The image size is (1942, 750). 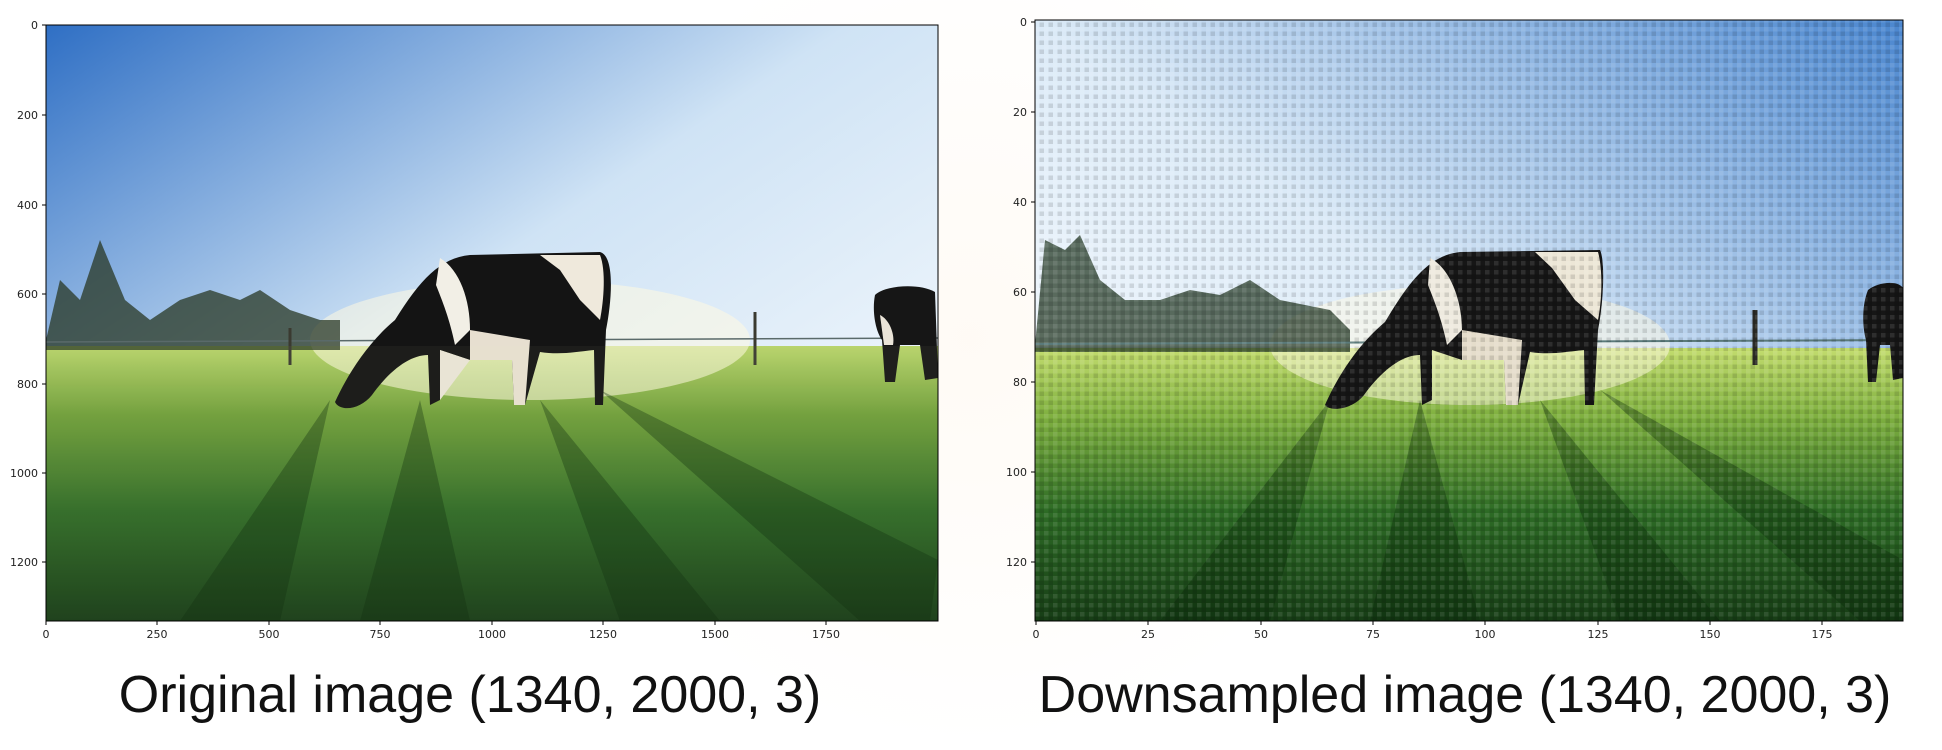 I want to click on downsampled-image-caption: Downsampled image (1340, 2000, 3), so click(x=1465, y=695).